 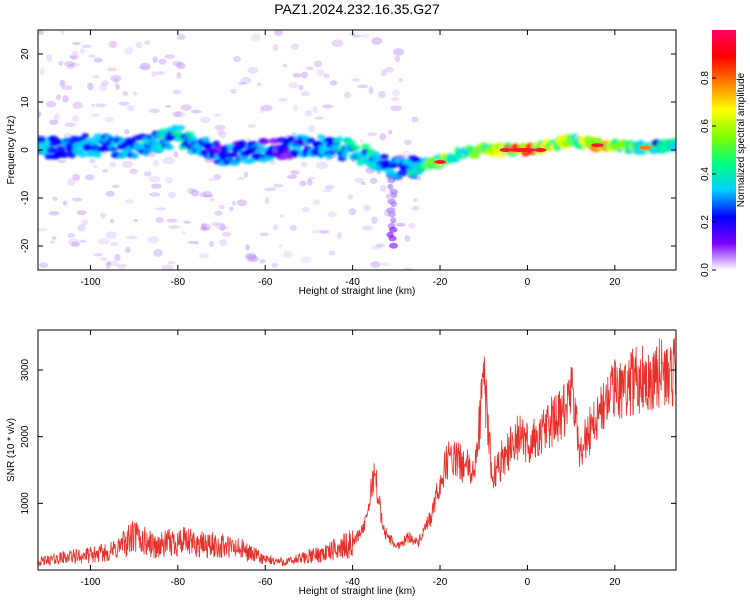 What do you see at coordinates (357, 9) in the screenshot?
I see `figure-title: PAZ1.2024.232.16.35.G27` at bounding box center [357, 9].